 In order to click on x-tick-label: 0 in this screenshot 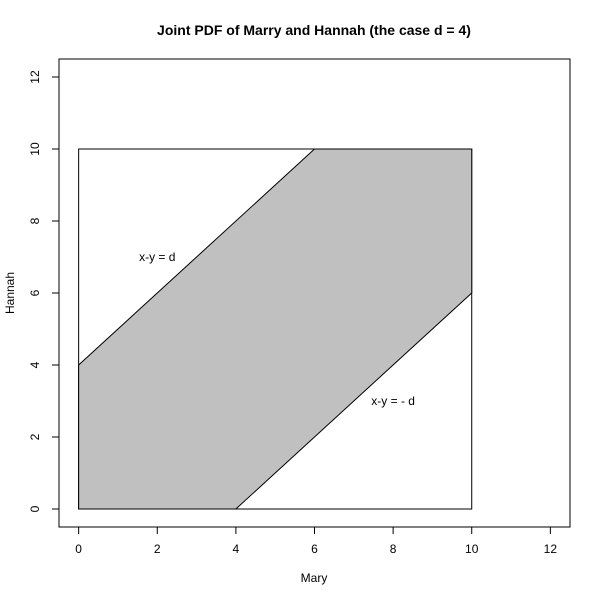, I will do `click(78, 549)`.